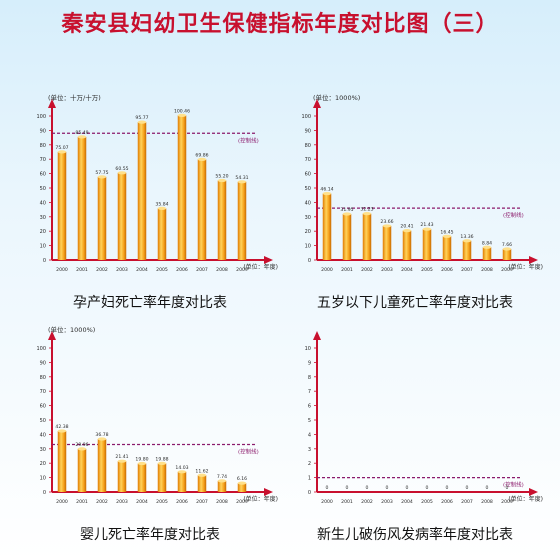 This screenshot has height=560, width=560. I want to click on y-tick-label: 7, so click(309, 392).